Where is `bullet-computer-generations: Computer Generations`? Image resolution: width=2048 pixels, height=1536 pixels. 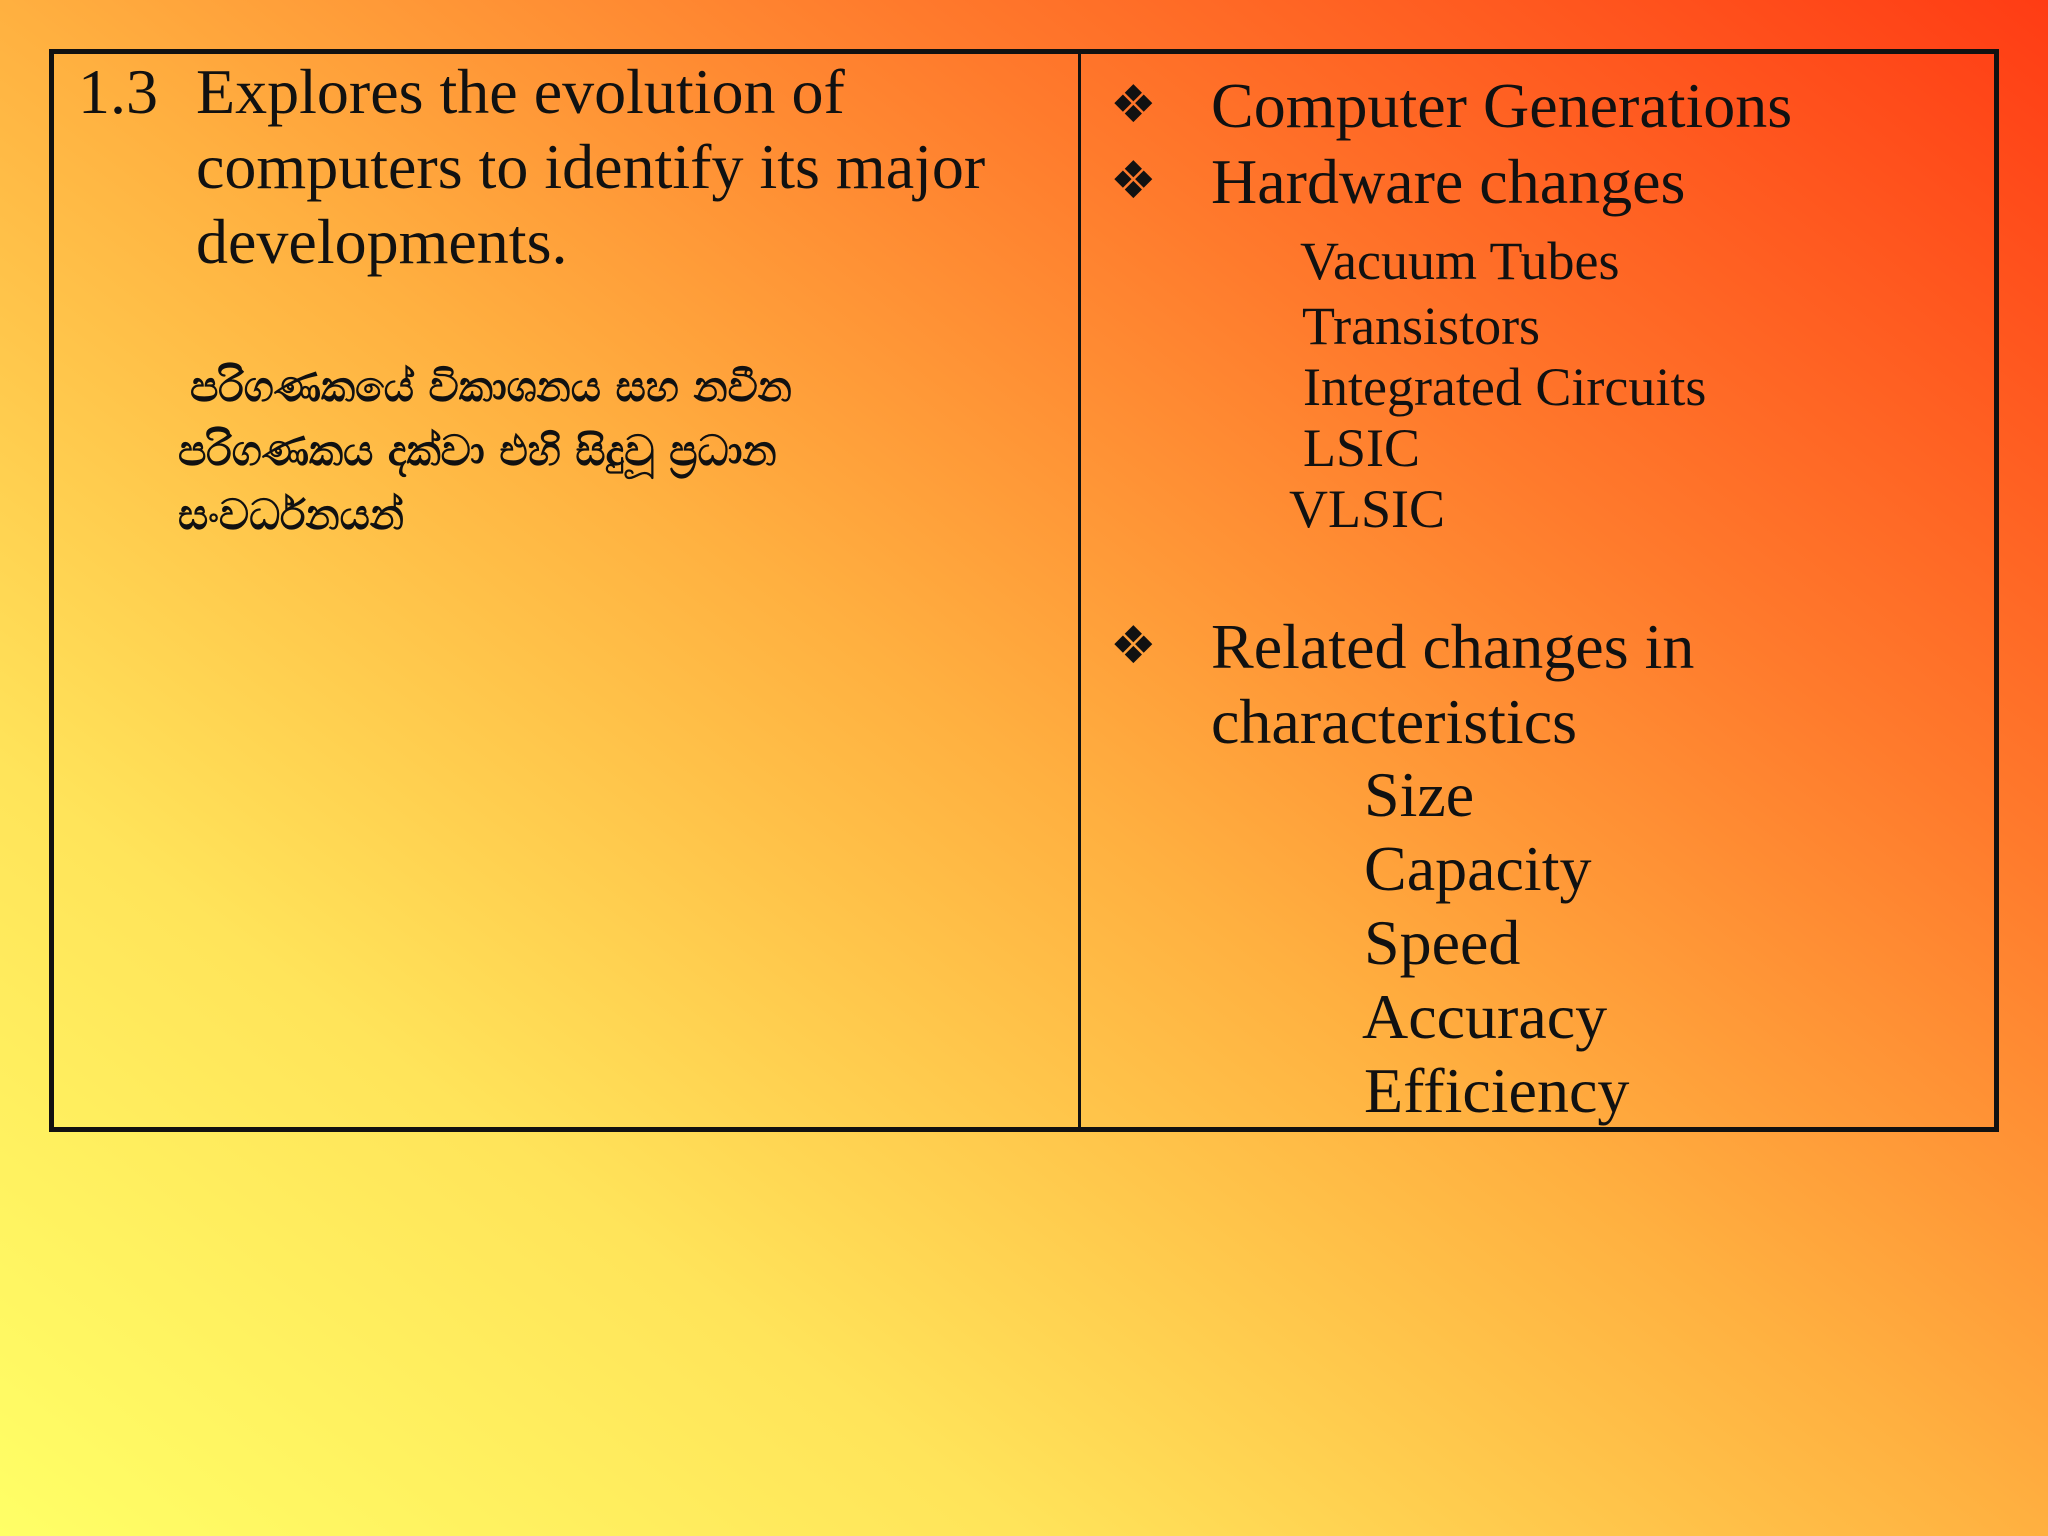
bullet-computer-generations: Computer Generations is located at coordinates (1502, 105).